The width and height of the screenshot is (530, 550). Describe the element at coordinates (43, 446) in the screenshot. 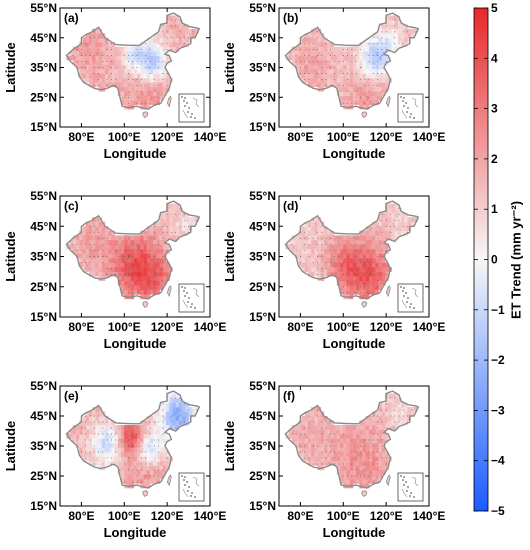

I see `y-tick-label: 35°N` at that location.